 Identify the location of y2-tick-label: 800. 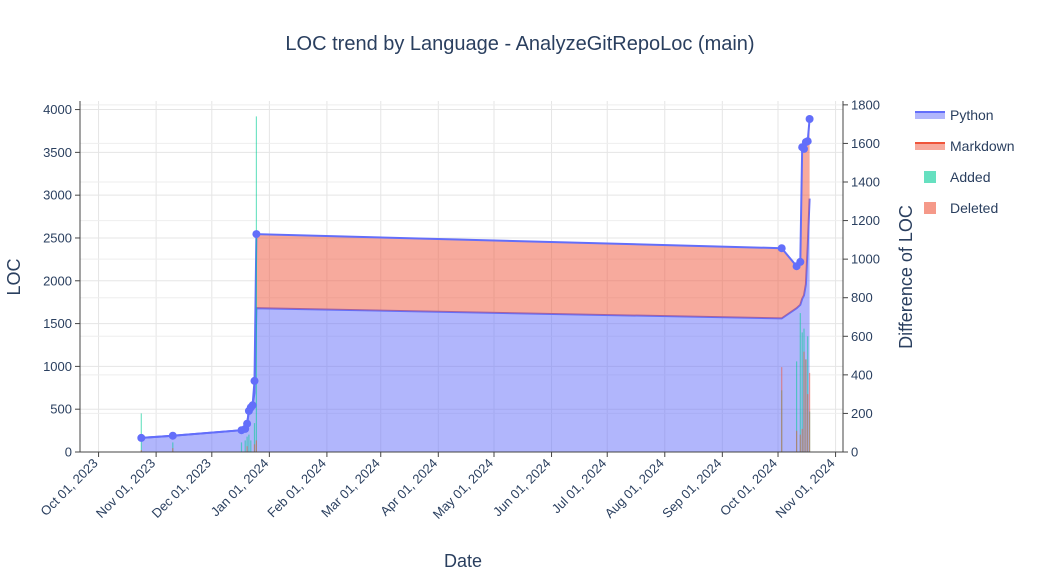
(862, 297).